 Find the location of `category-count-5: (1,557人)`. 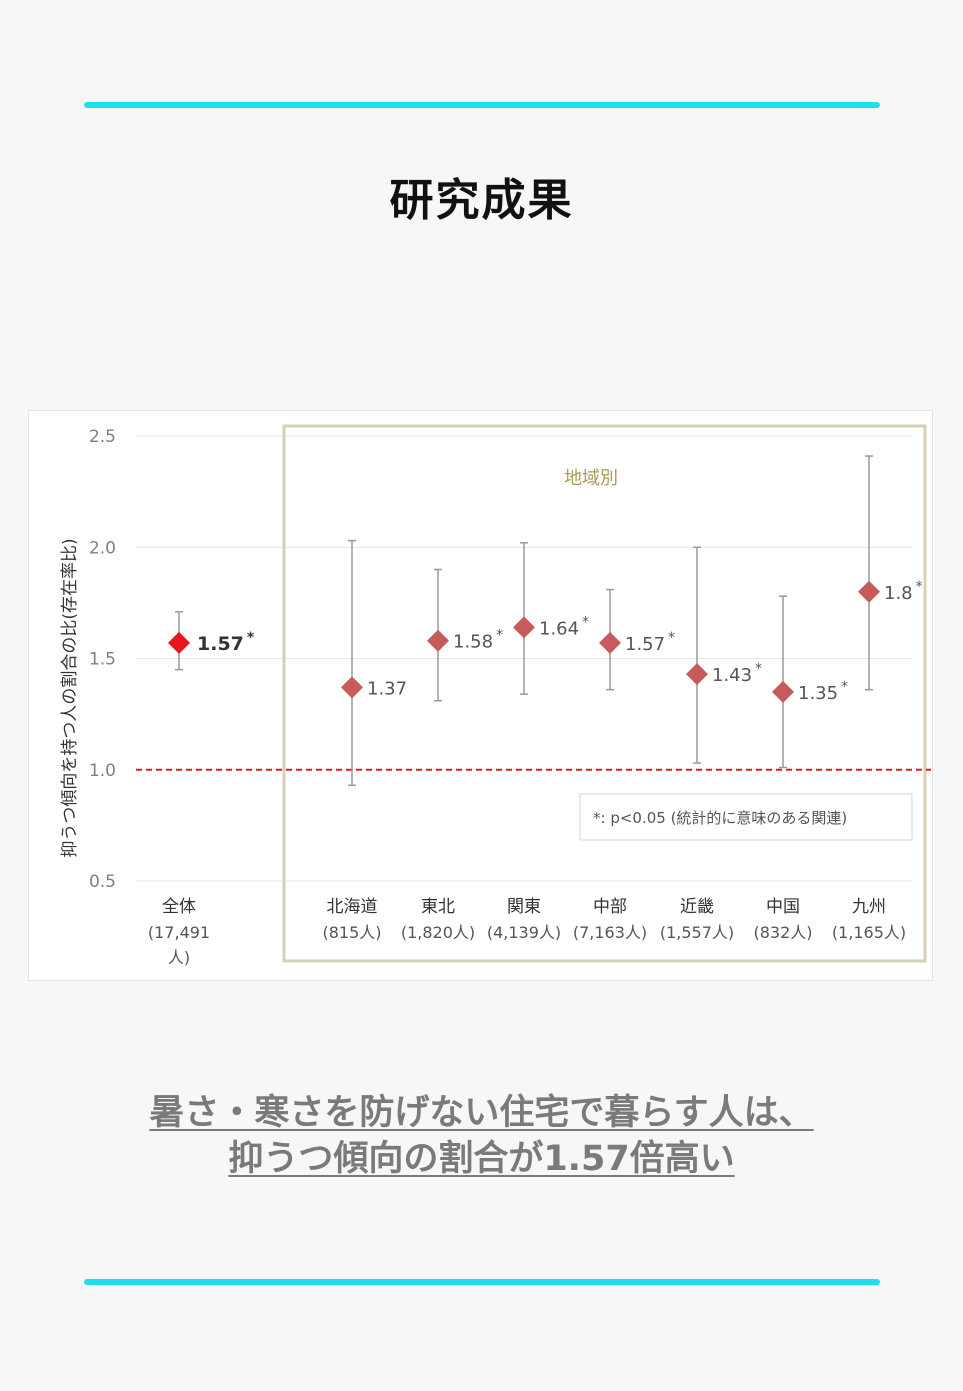

category-count-5: (1,557人) is located at coordinates (697, 932).